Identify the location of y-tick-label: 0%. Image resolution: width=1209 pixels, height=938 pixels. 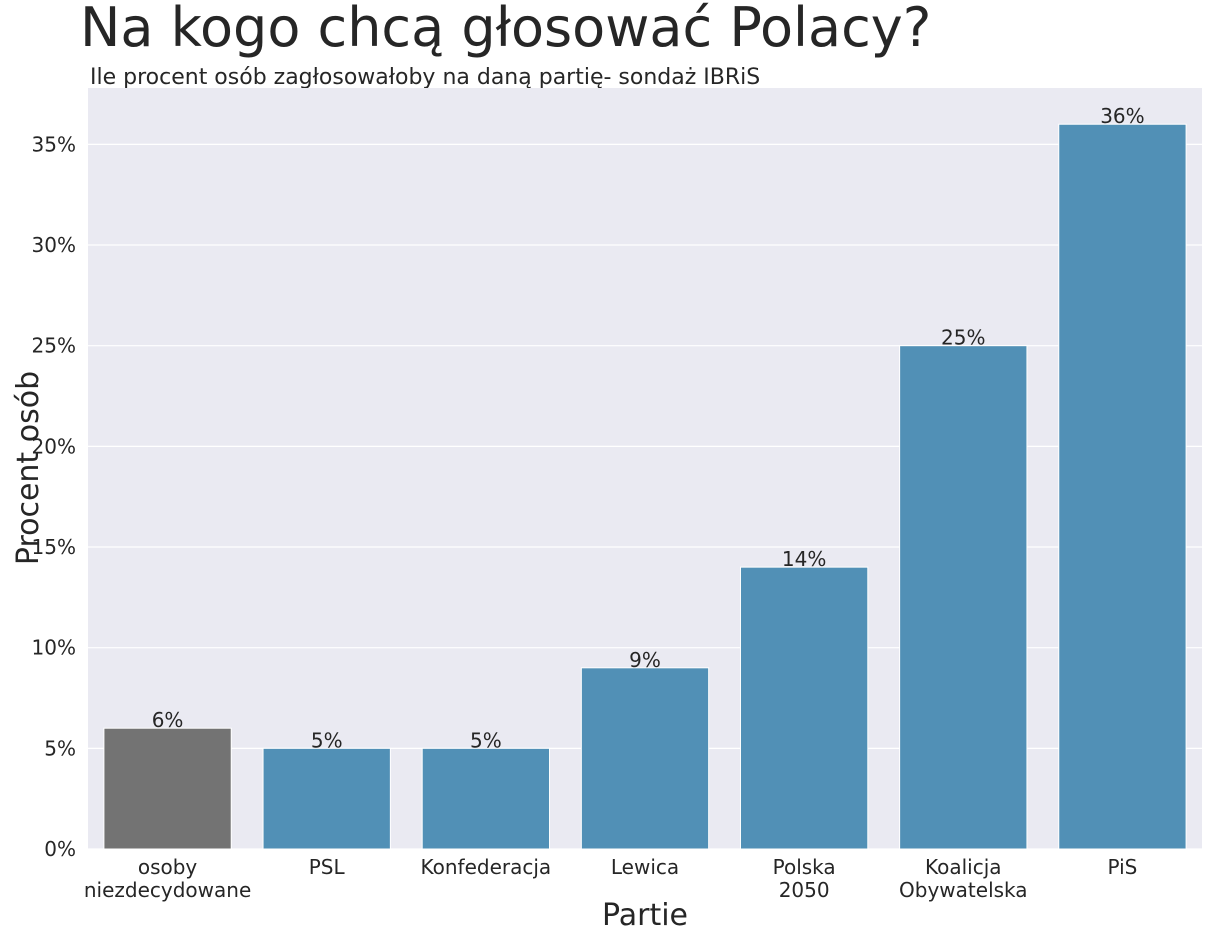
(60, 849).